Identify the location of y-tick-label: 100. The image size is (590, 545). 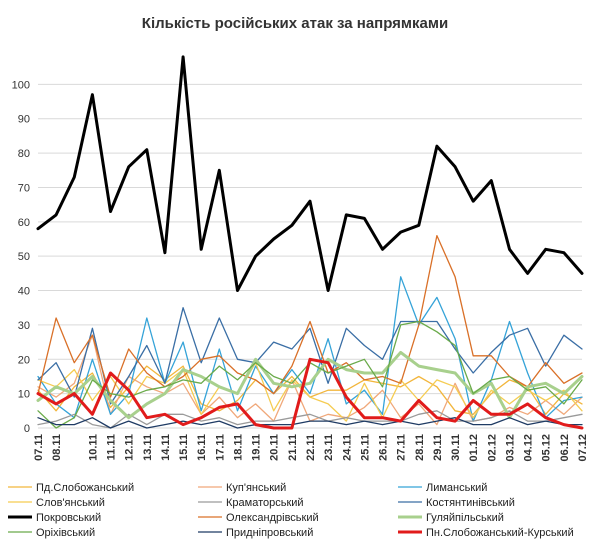
(21, 85).